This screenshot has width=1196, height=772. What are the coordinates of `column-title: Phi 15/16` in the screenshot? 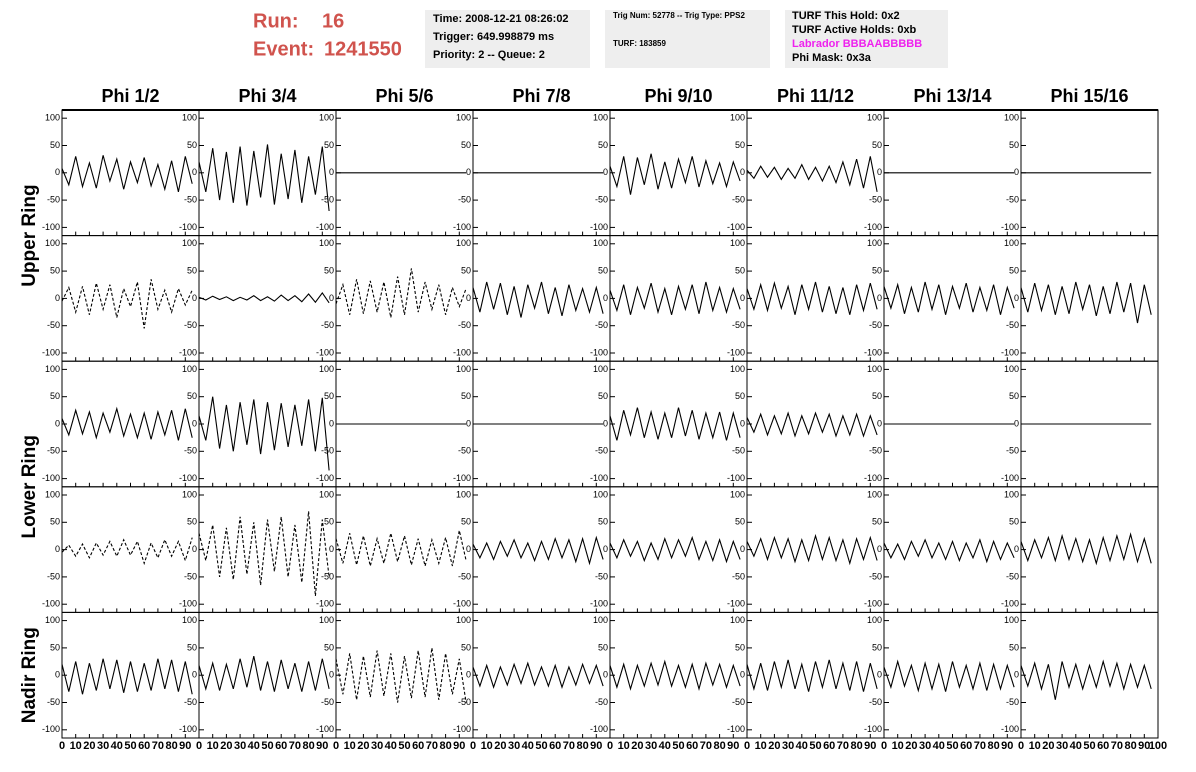 It's located at (1089, 96).